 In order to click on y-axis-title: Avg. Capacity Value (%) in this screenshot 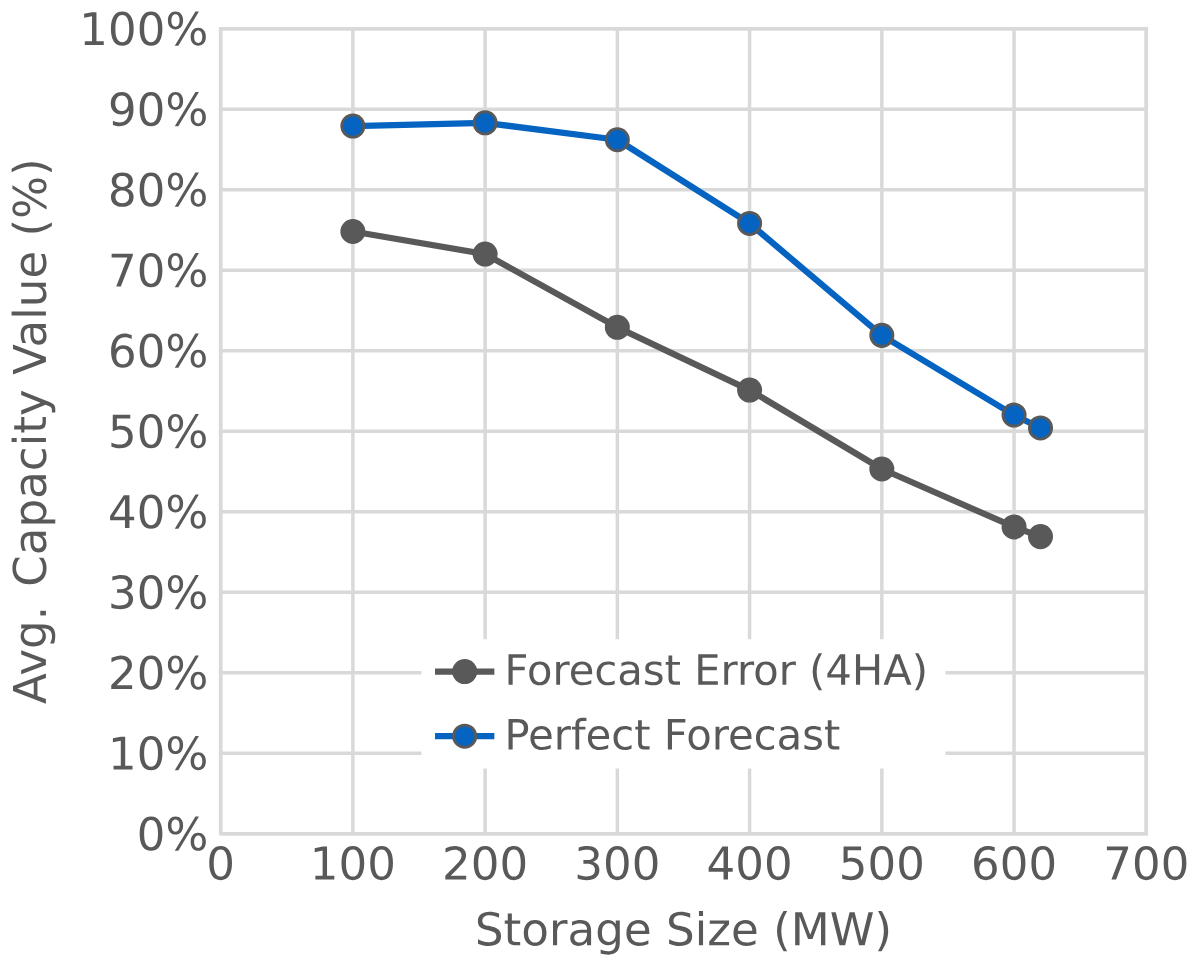, I will do `click(33, 433)`.